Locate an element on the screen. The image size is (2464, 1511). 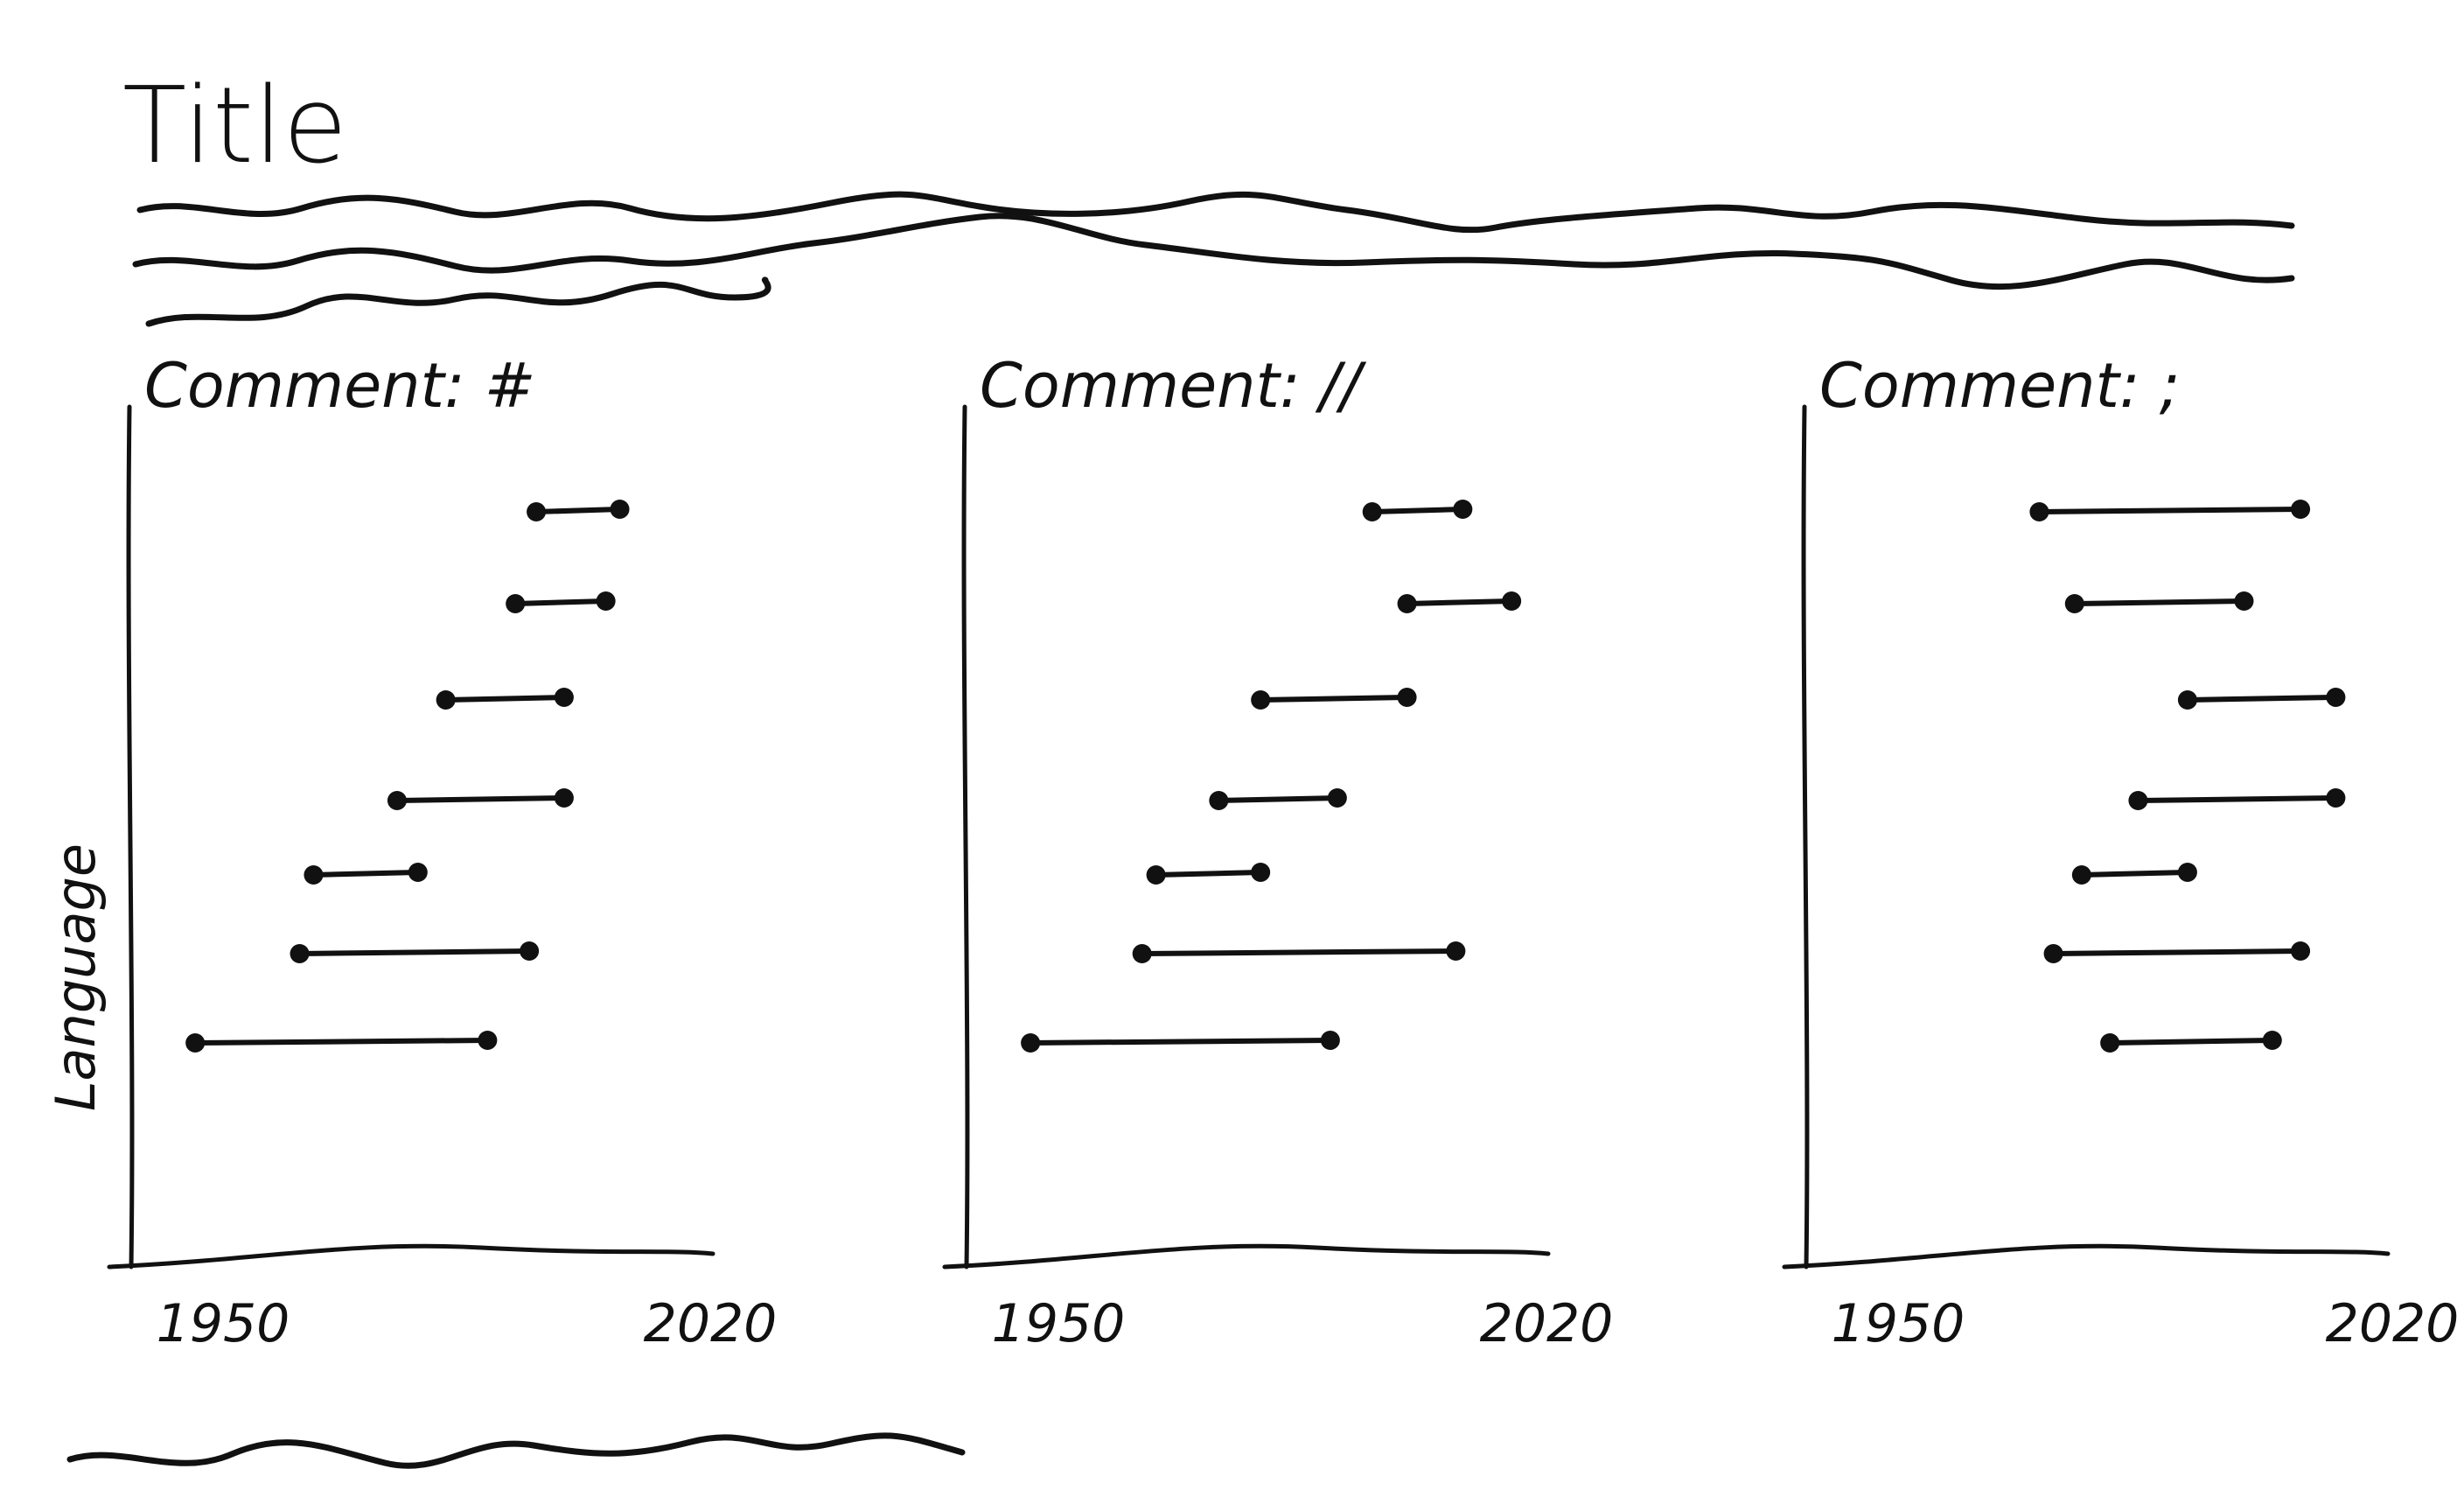
description-scribble is located at coordinates (1214, 259).